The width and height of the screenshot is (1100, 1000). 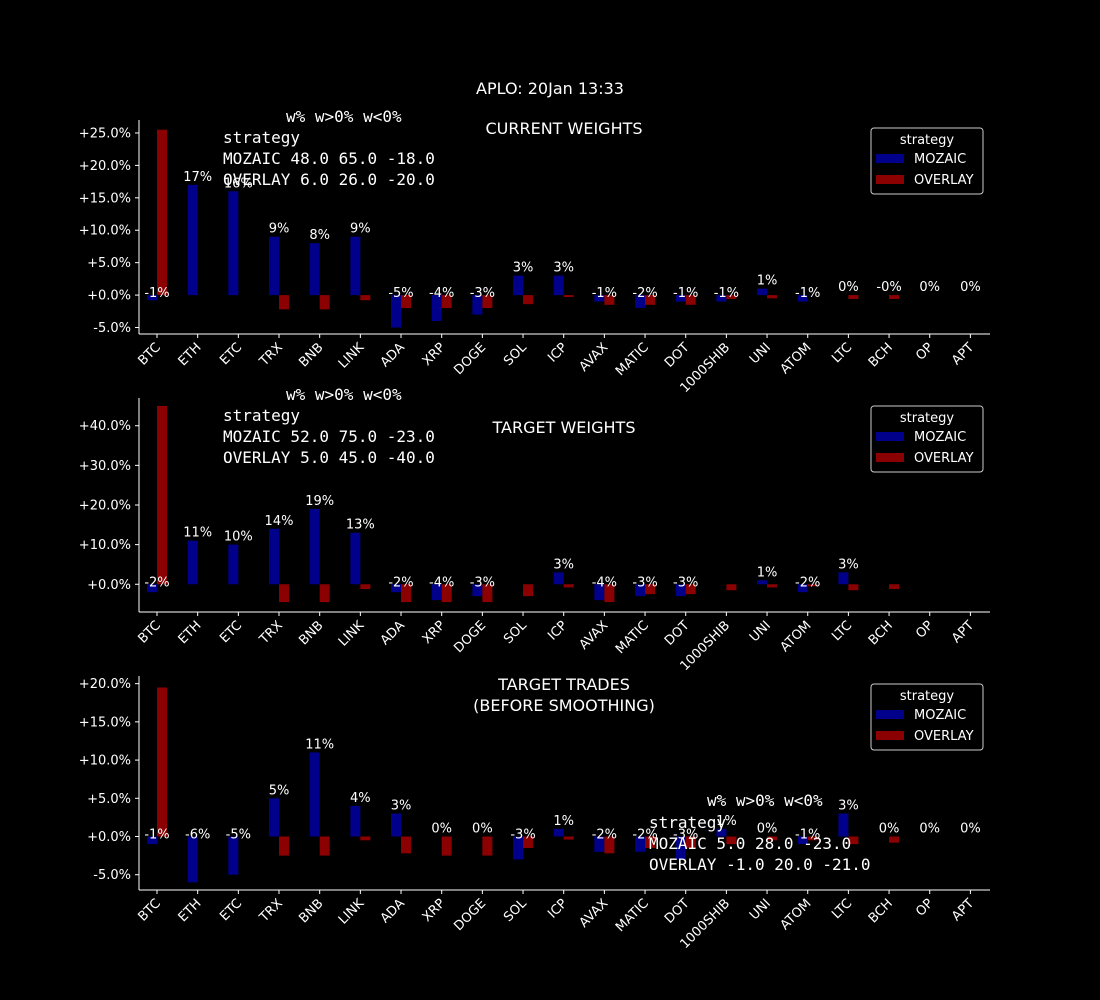 What do you see at coordinates (482, 293) in the screenshot?
I see `data-label-doge: -3%` at bounding box center [482, 293].